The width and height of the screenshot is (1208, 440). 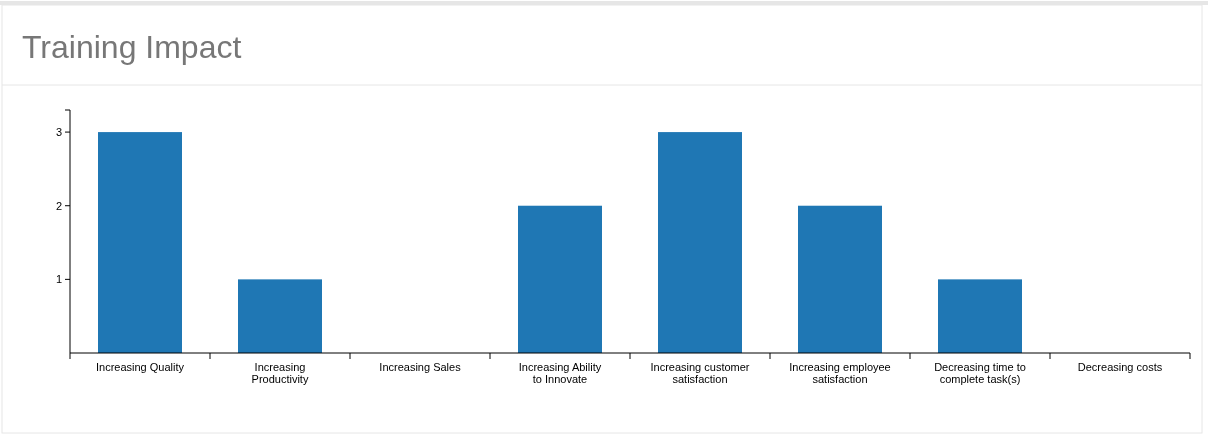 What do you see at coordinates (560, 373) in the screenshot?
I see `x-tick-label: Increasing Ability to Innovate` at bounding box center [560, 373].